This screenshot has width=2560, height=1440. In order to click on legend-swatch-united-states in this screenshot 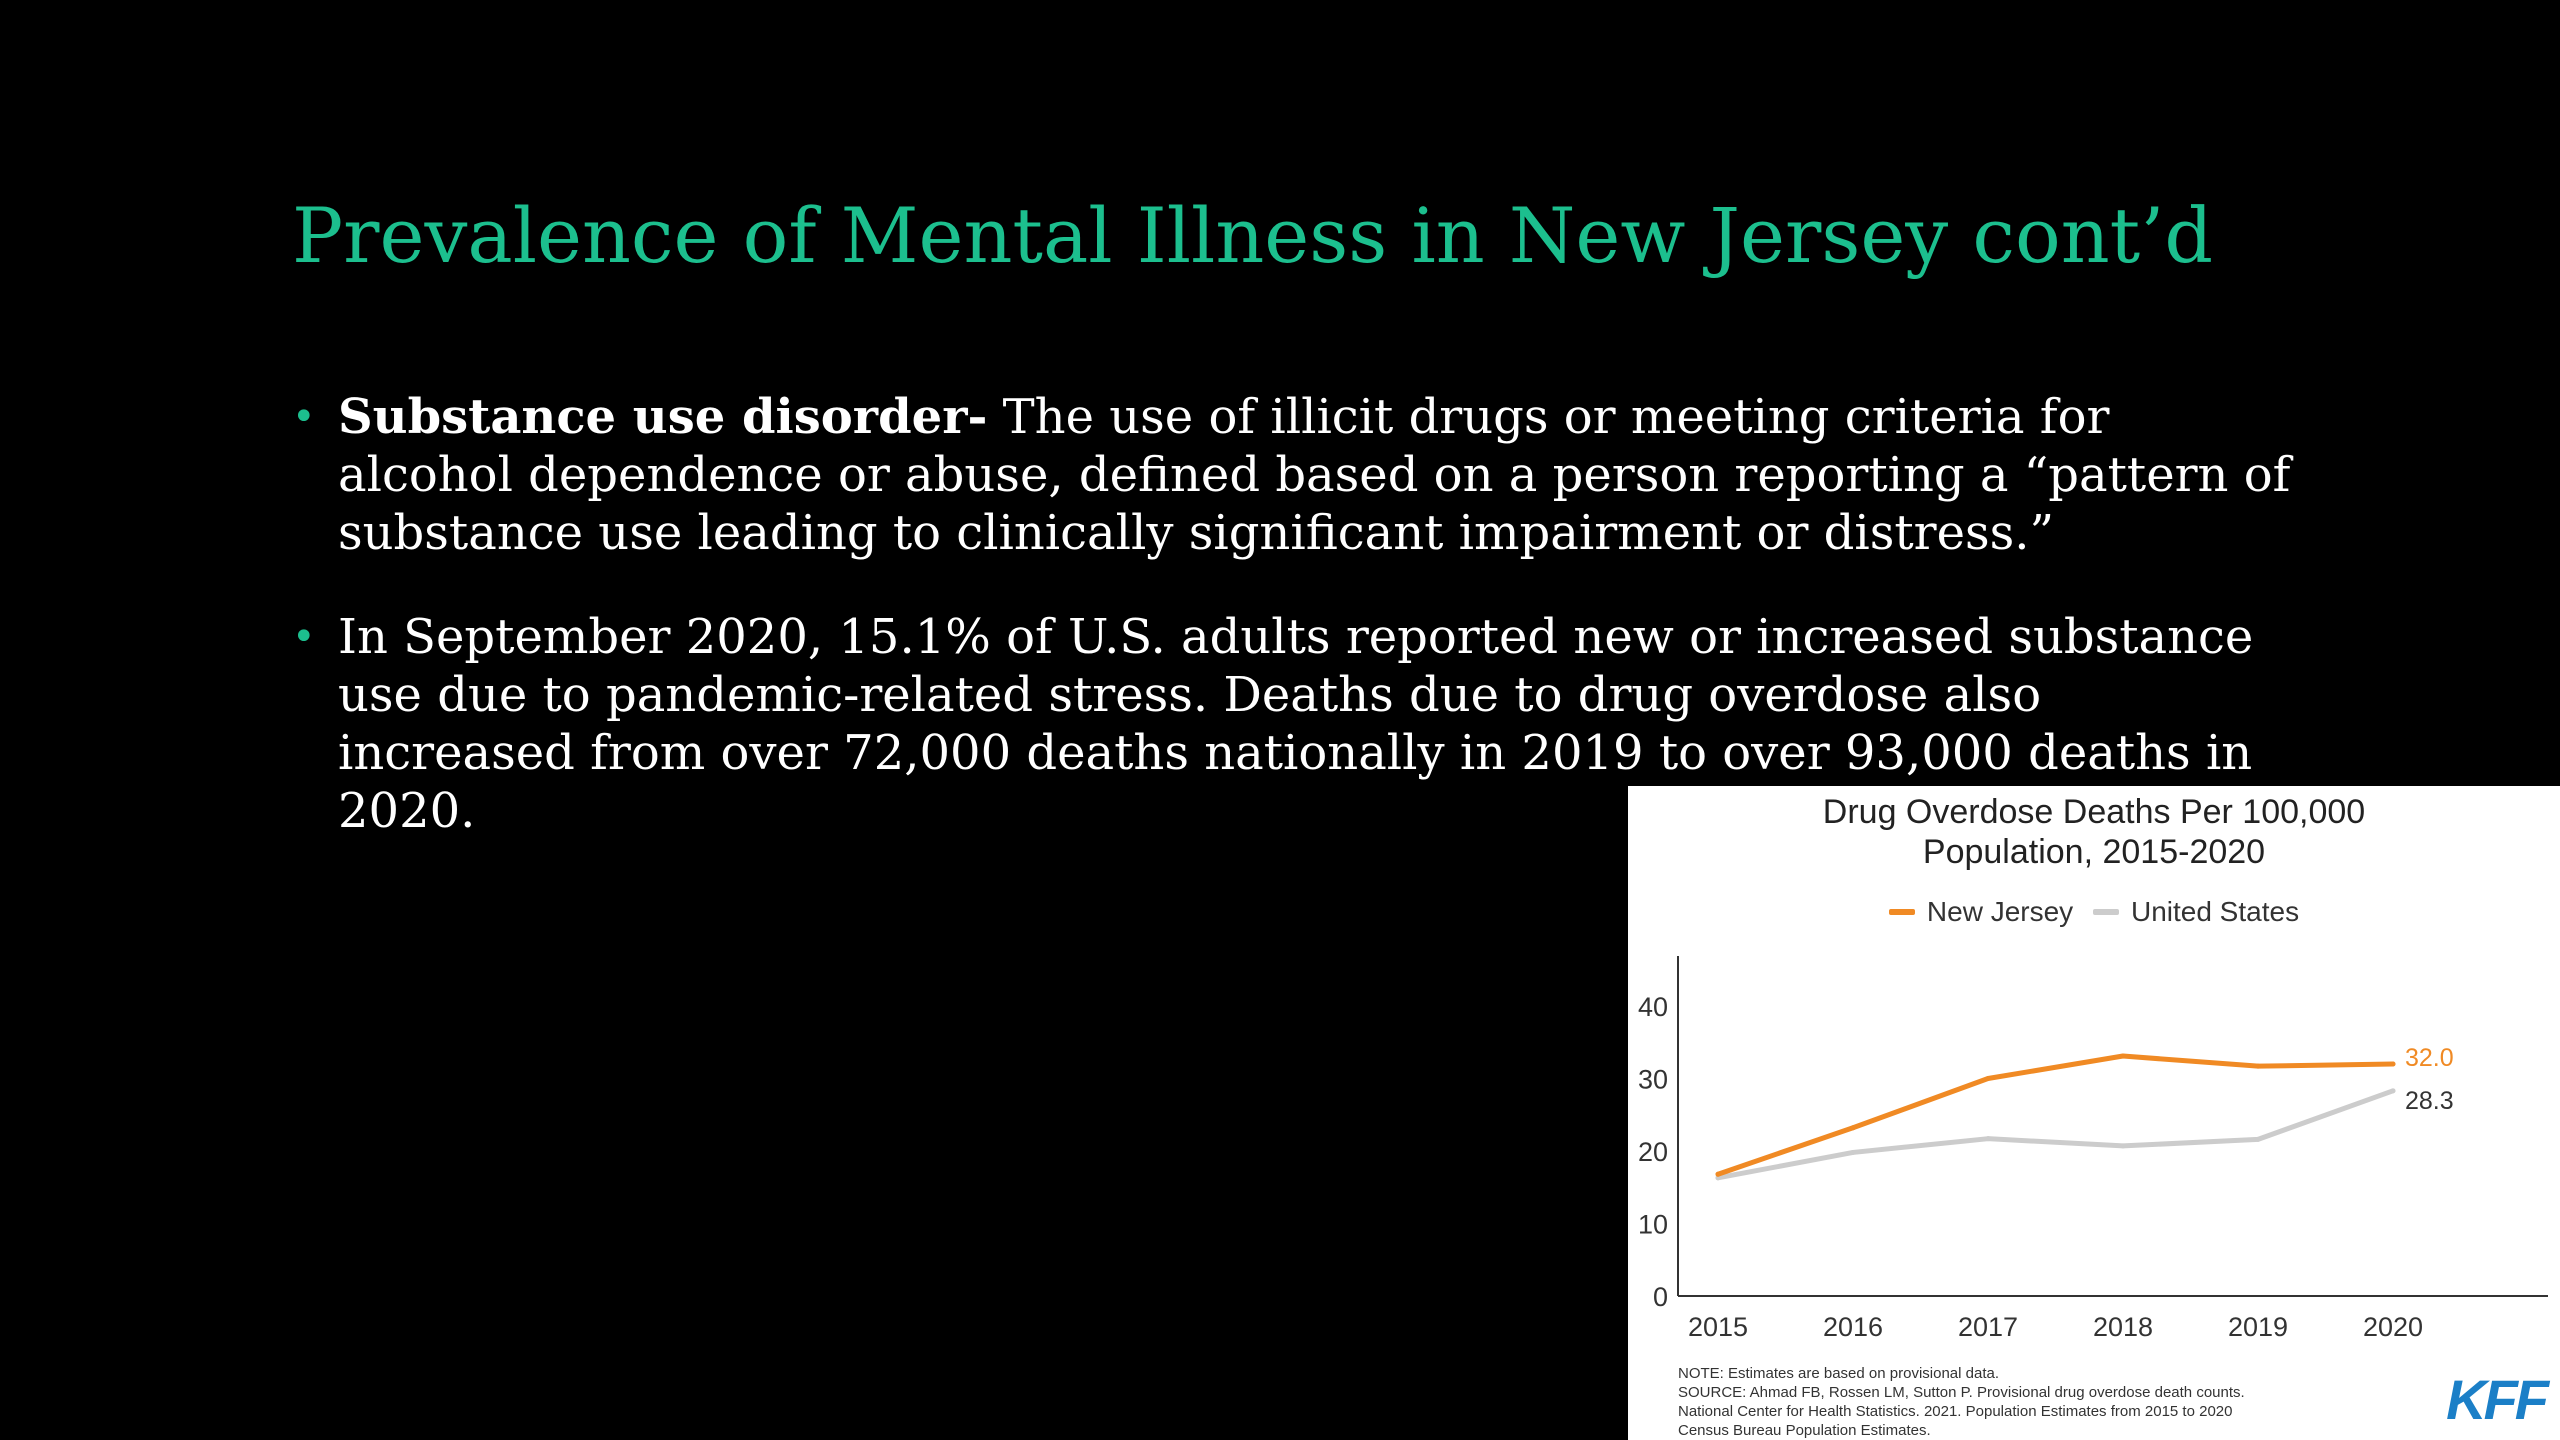, I will do `click(2105, 912)`.